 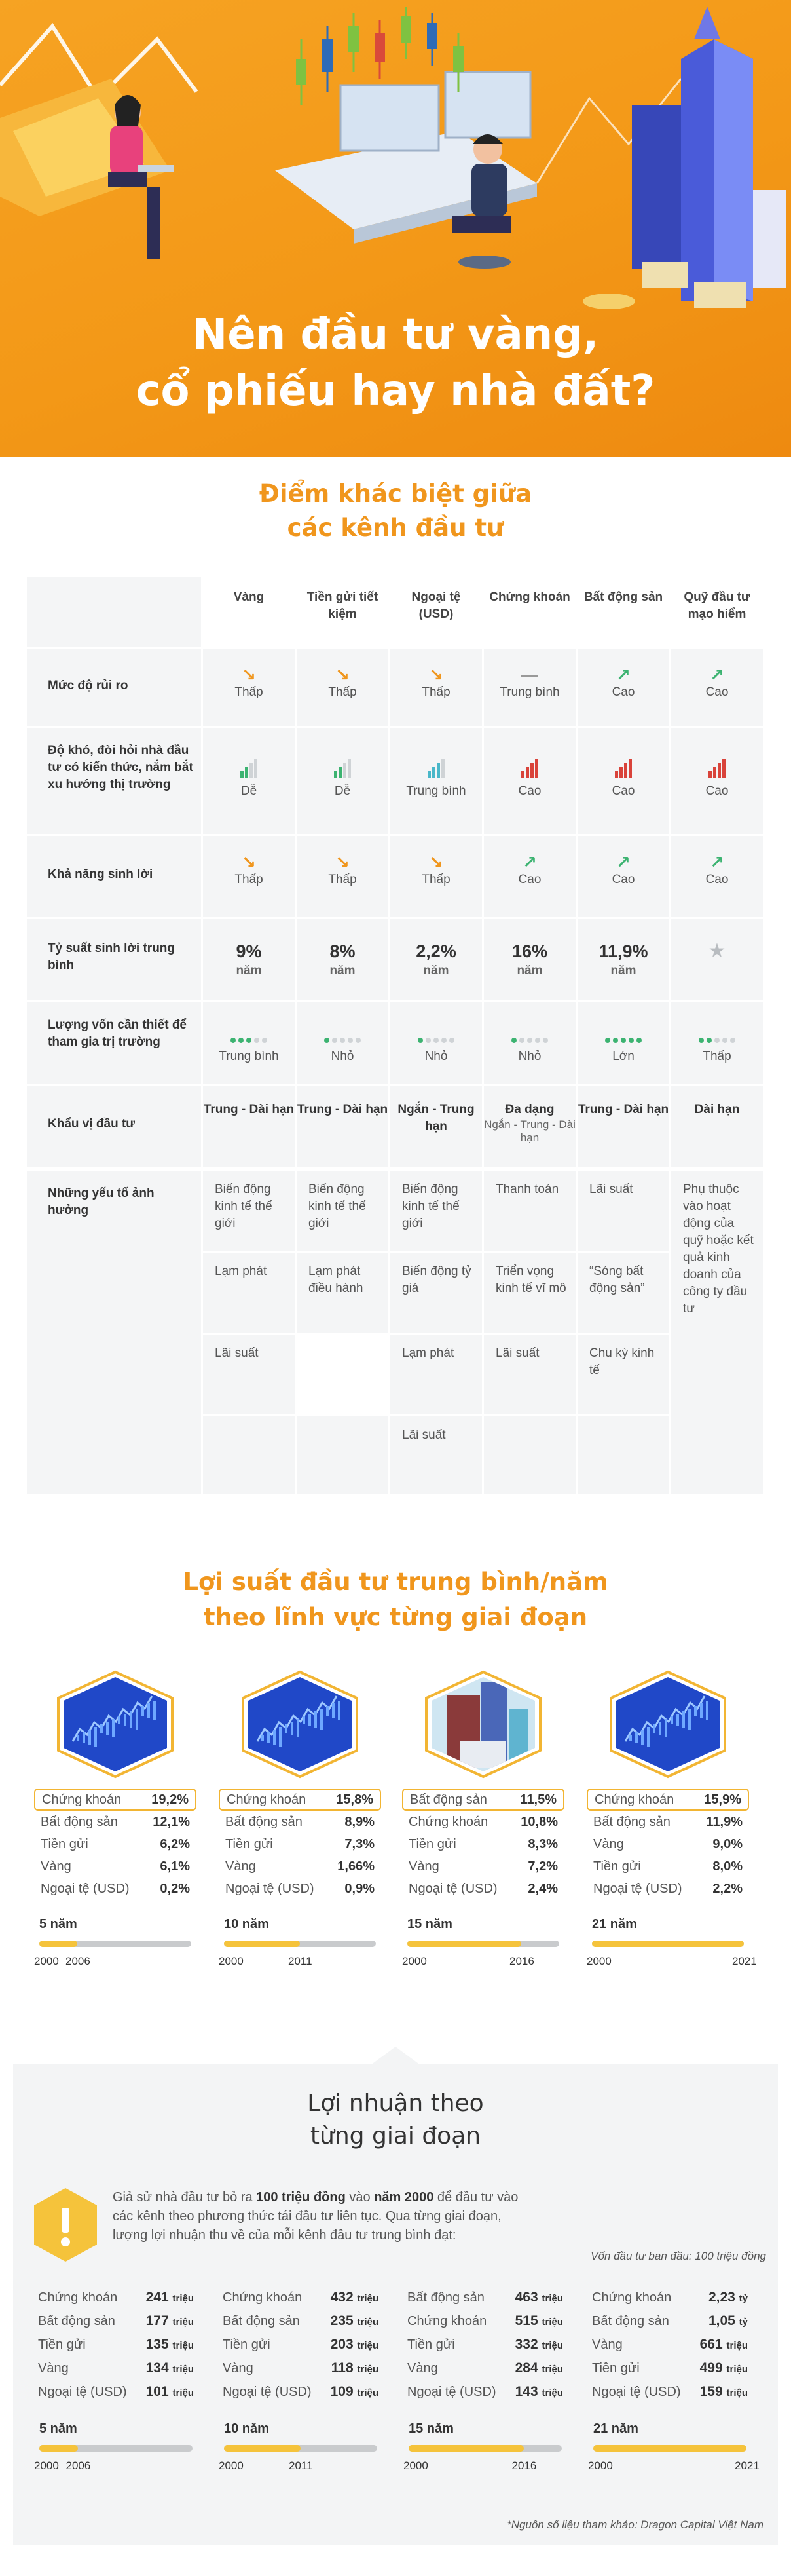 I want to click on cell-content: Nhỏ, so click(x=342, y=1033).